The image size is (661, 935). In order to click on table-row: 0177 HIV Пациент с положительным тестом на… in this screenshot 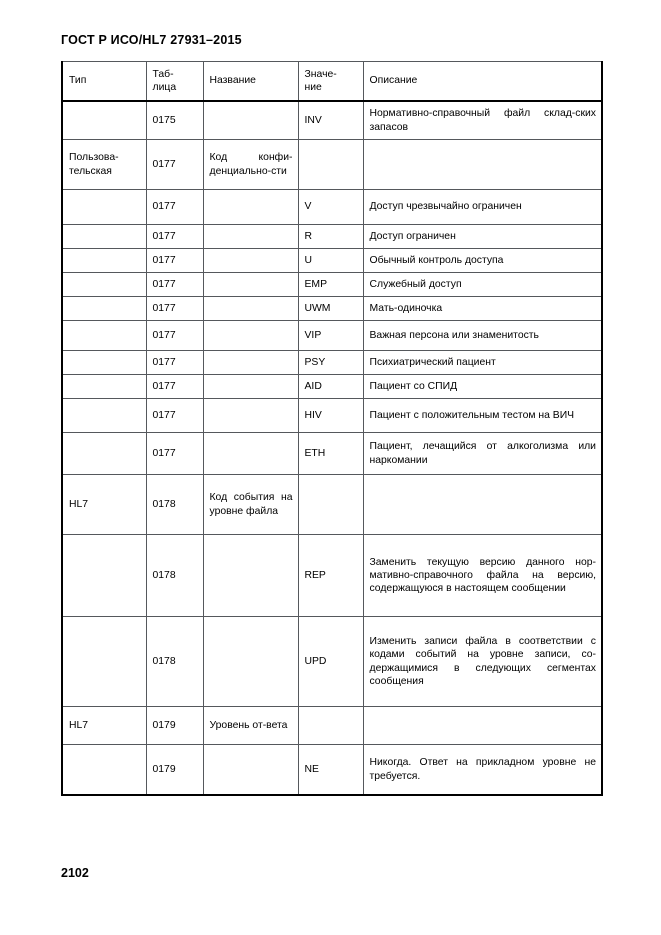, I will do `click(332, 415)`.